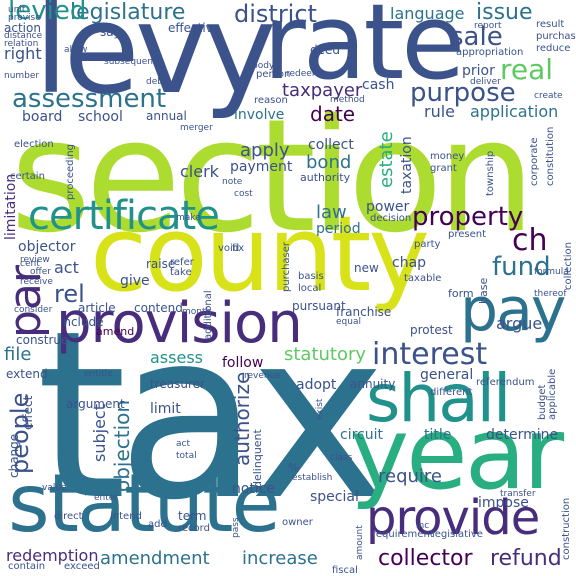 The height and width of the screenshot is (576, 576). I want to click on word-shall: shall, so click(438, 398).